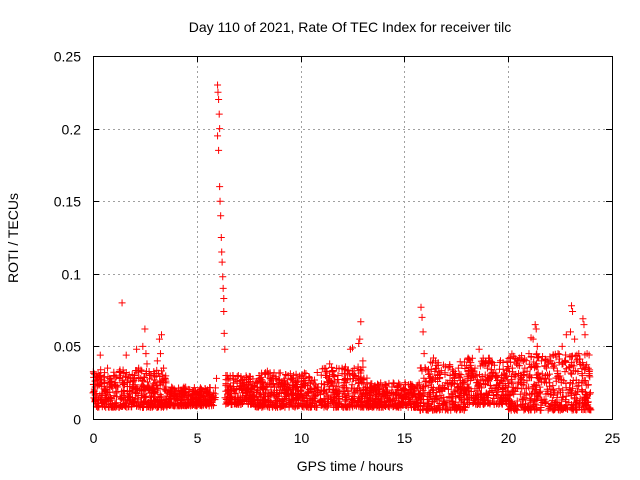 This screenshot has width=640, height=480. What do you see at coordinates (72, 130) in the screenshot?
I see `y-tick-label: 0.2` at bounding box center [72, 130].